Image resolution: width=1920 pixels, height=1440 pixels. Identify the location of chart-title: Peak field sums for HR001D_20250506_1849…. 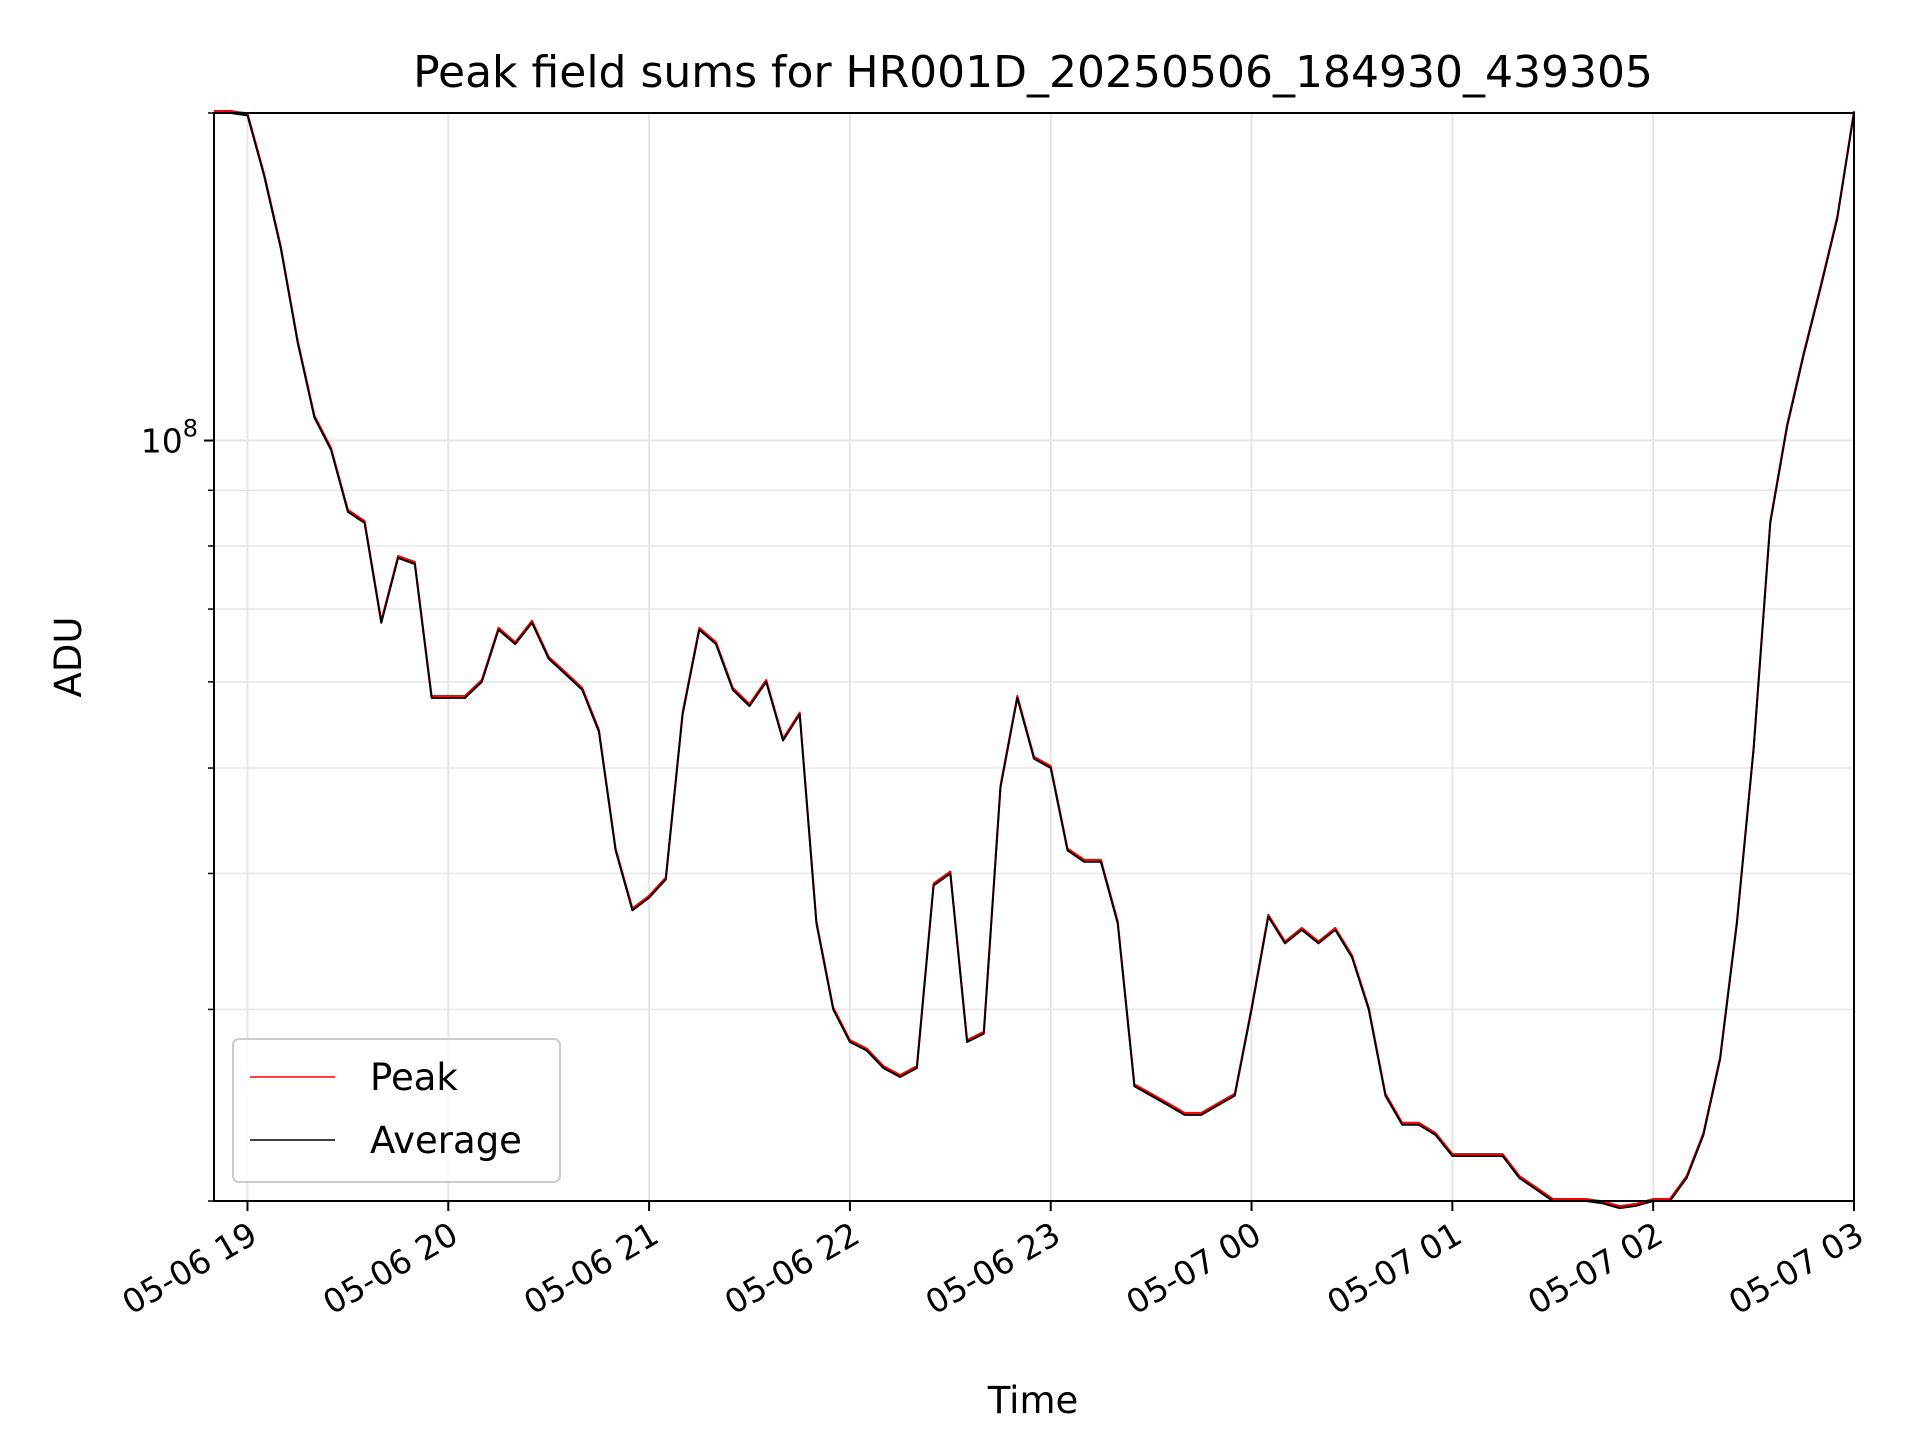
(1033, 72).